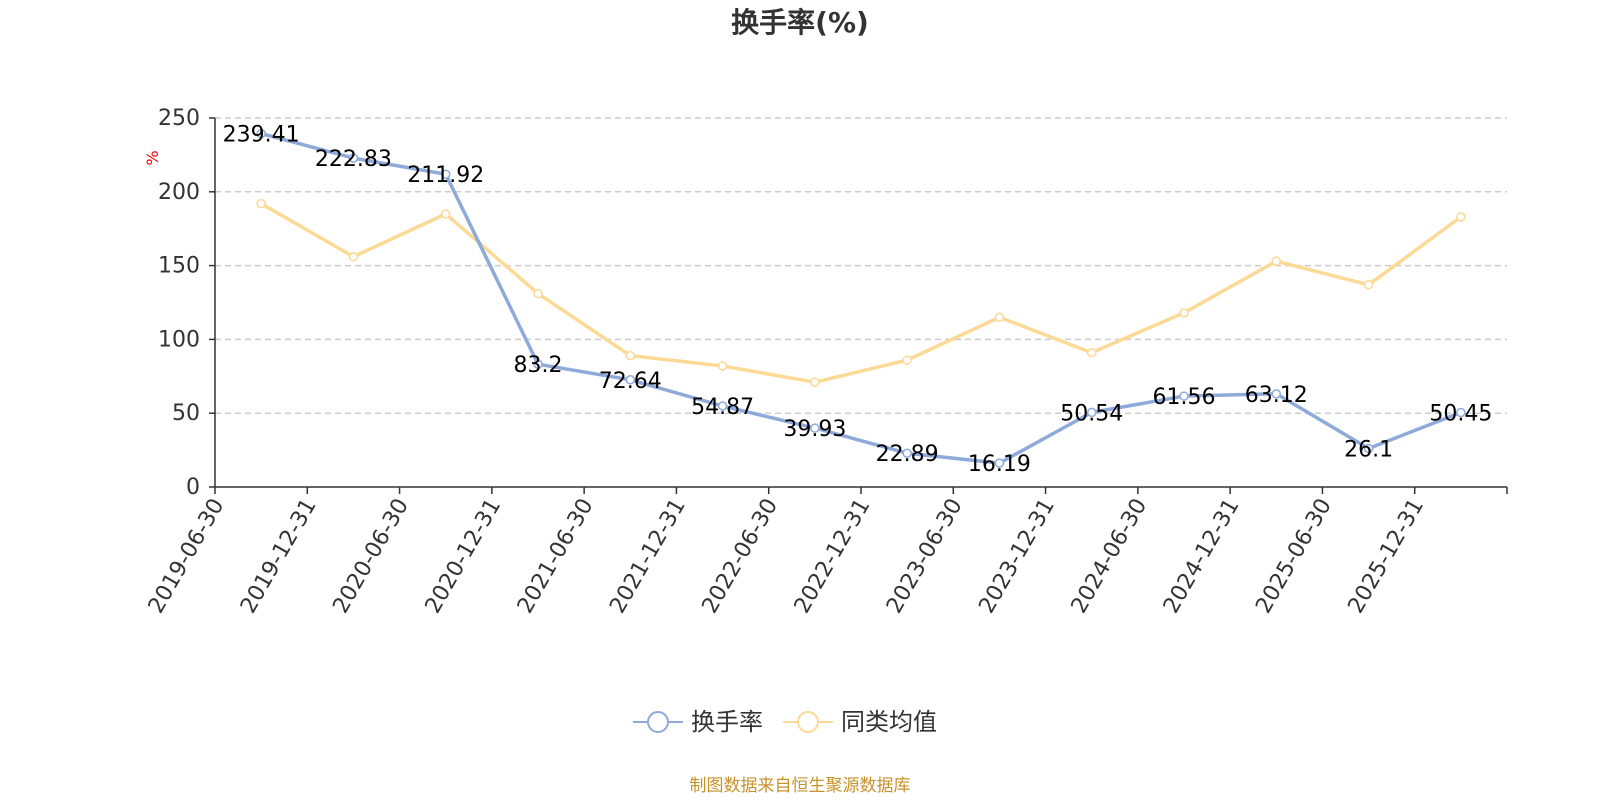 The height and width of the screenshot is (800, 1600). What do you see at coordinates (152, 157) in the screenshot?
I see `y-axis-unit: %` at bounding box center [152, 157].